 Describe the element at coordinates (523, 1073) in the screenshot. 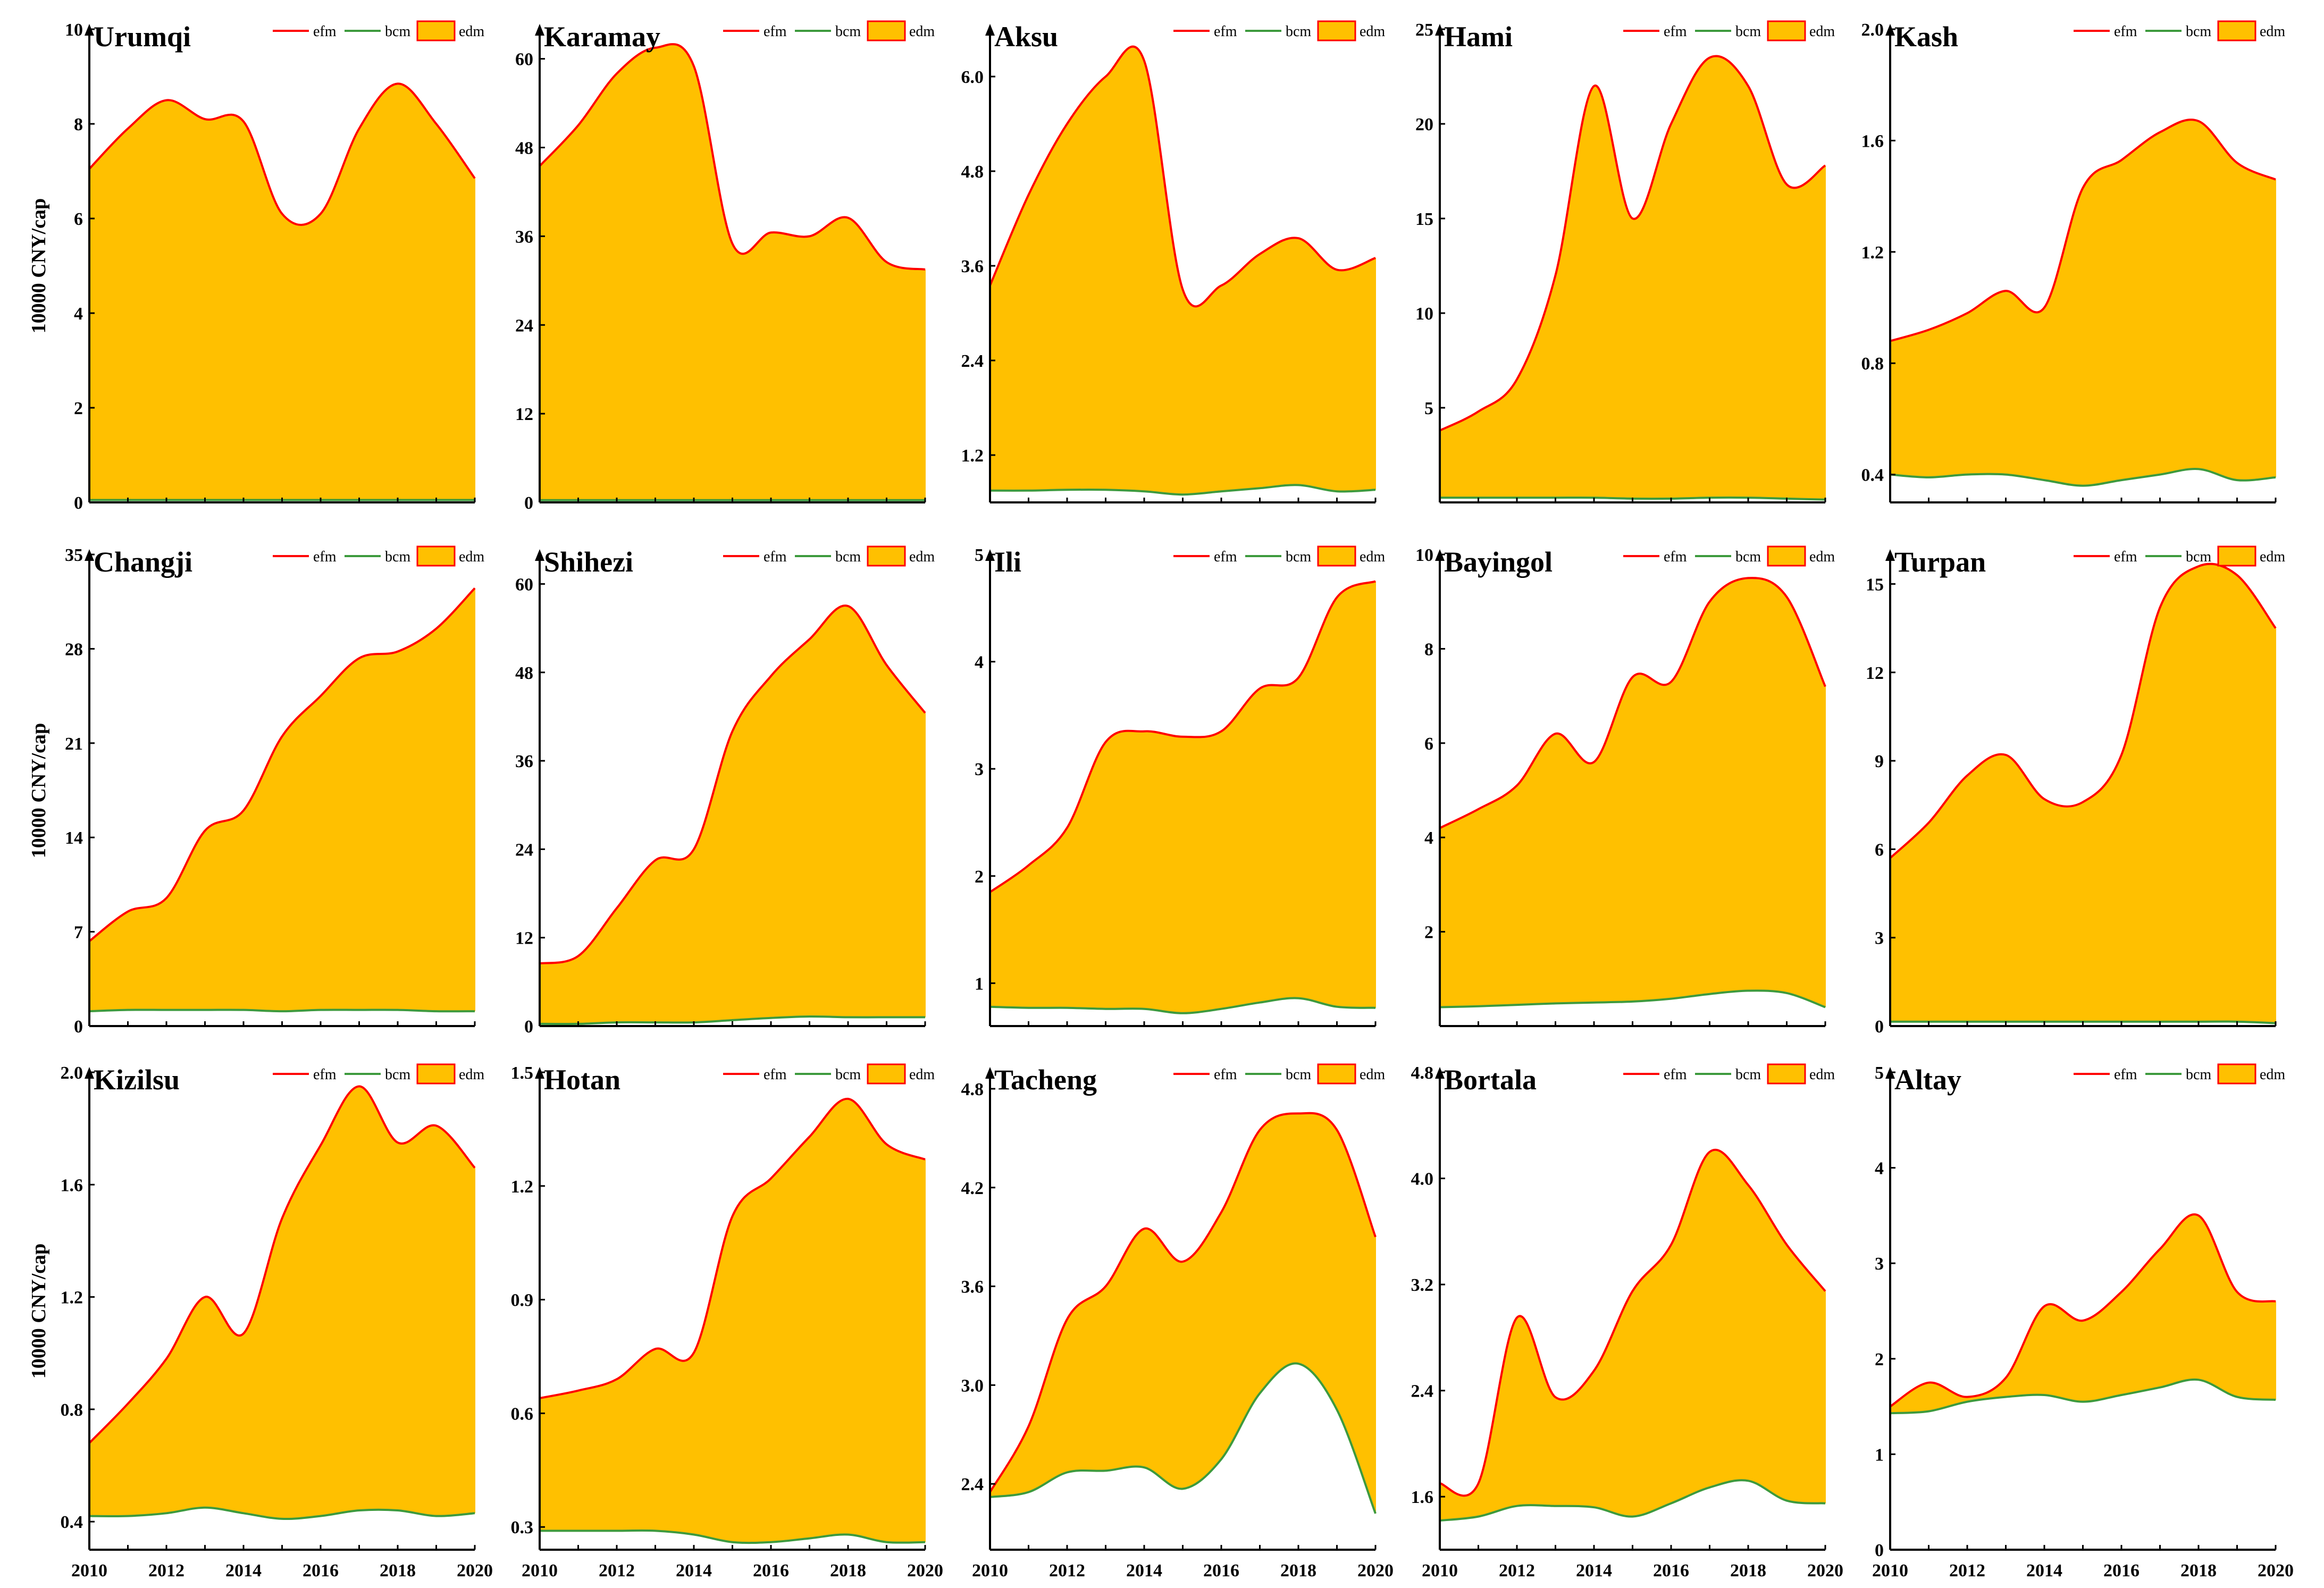

I see `y-tick-label: 1.5` at that location.